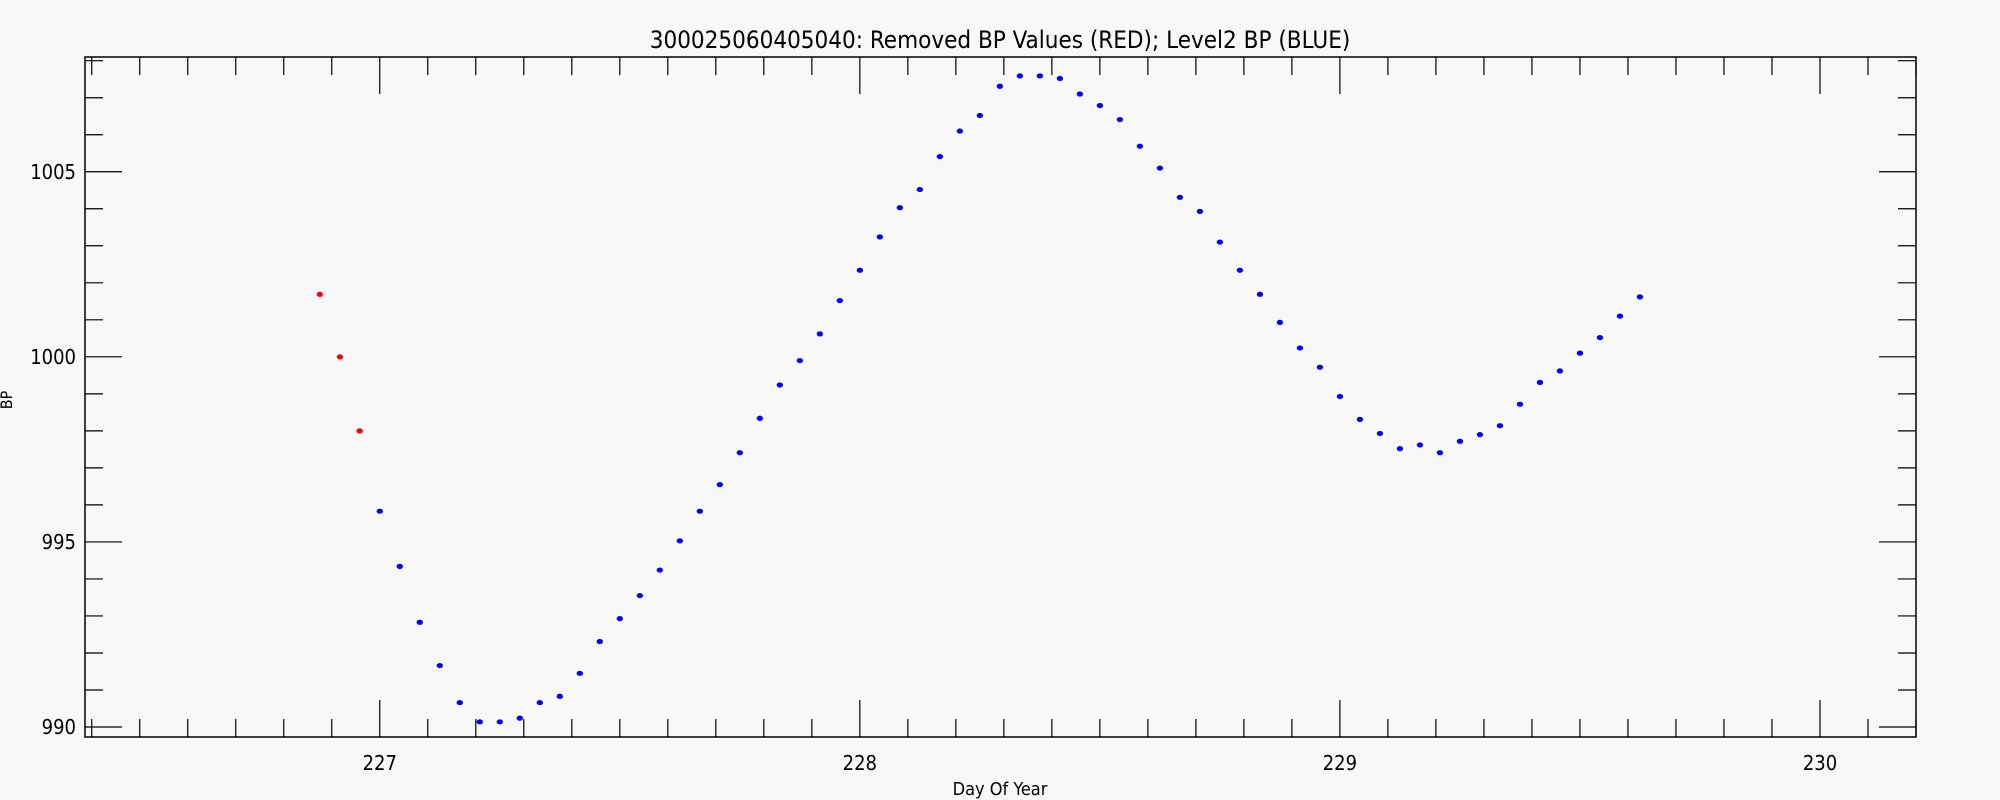 This screenshot has width=2000, height=800. What do you see at coordinates (53, 172) in the screenshot?
I see `y-tick-label: 1005` at bounding box center [53, 172].